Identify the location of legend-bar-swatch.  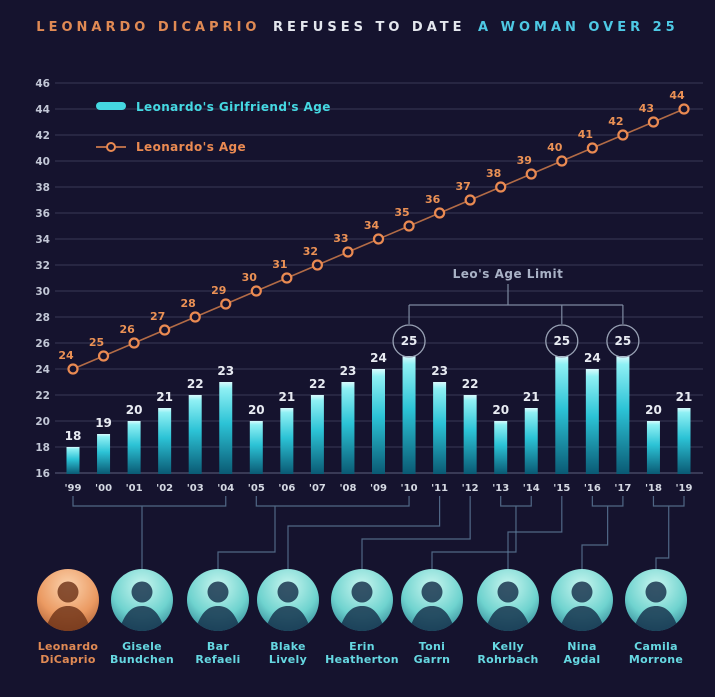
(111, 106).